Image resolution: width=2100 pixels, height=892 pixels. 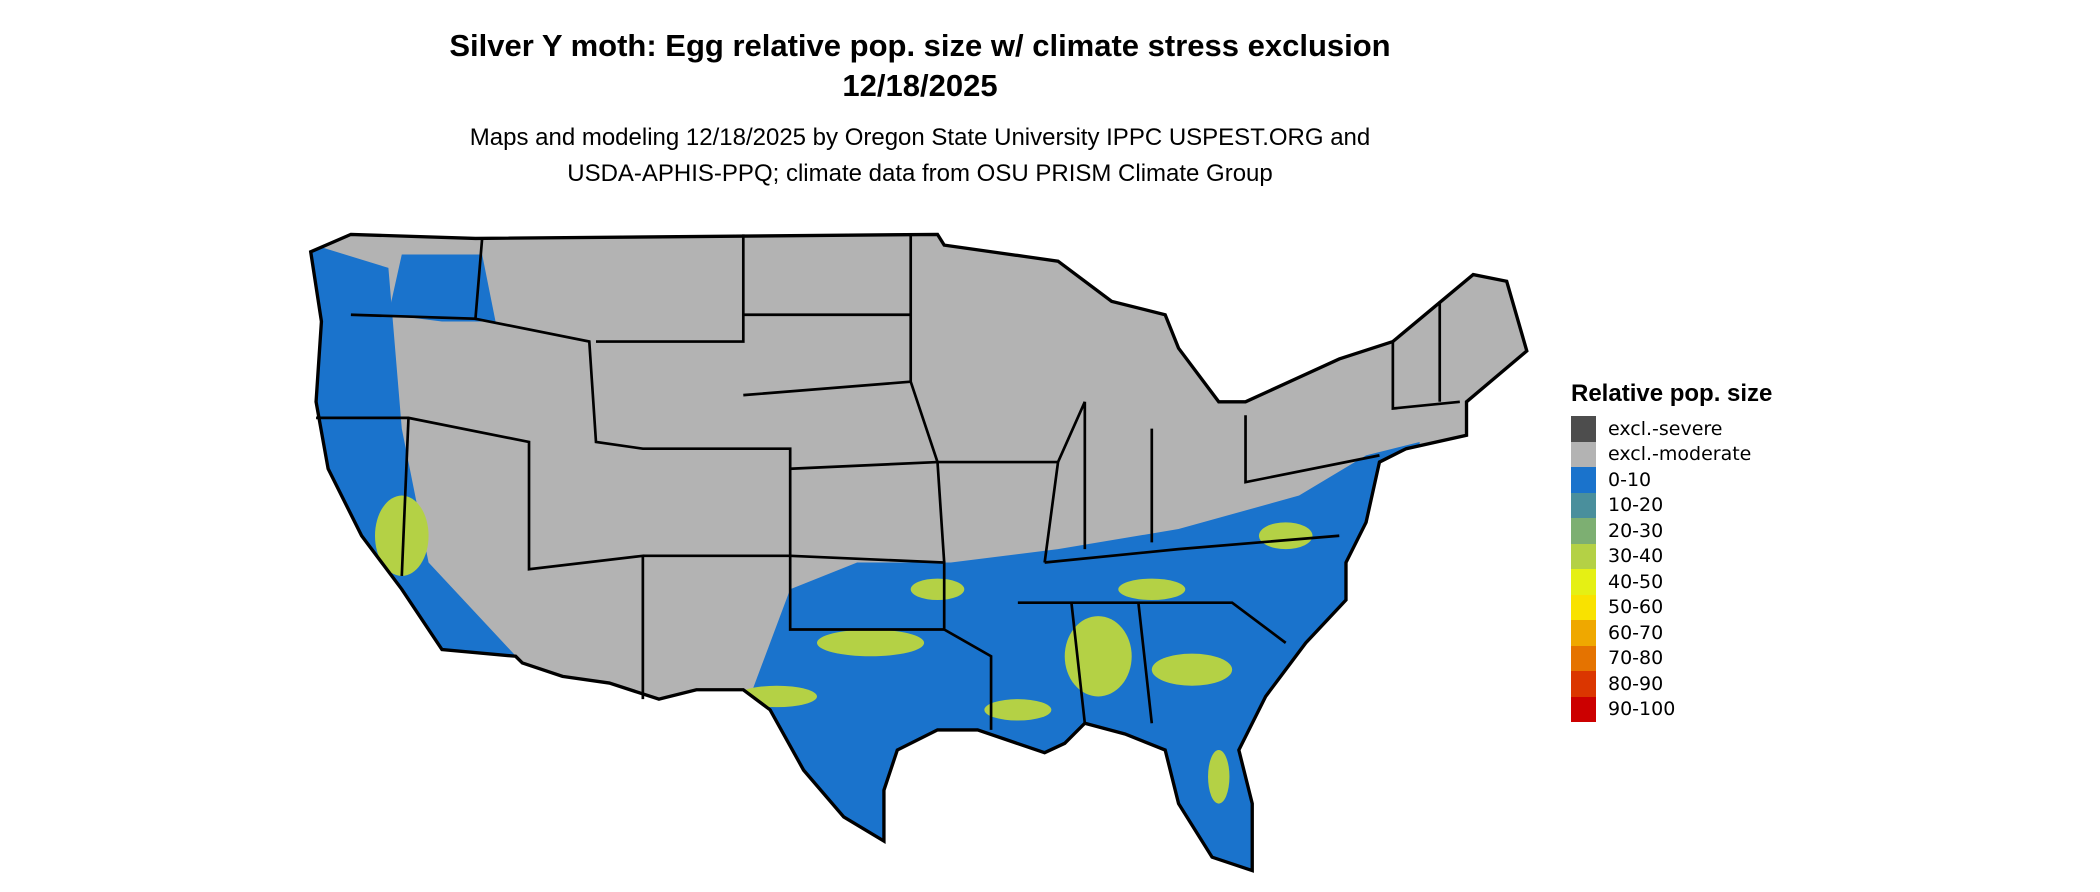 I want to click on legend-label: 20-30, so click(x=1636, y=530).